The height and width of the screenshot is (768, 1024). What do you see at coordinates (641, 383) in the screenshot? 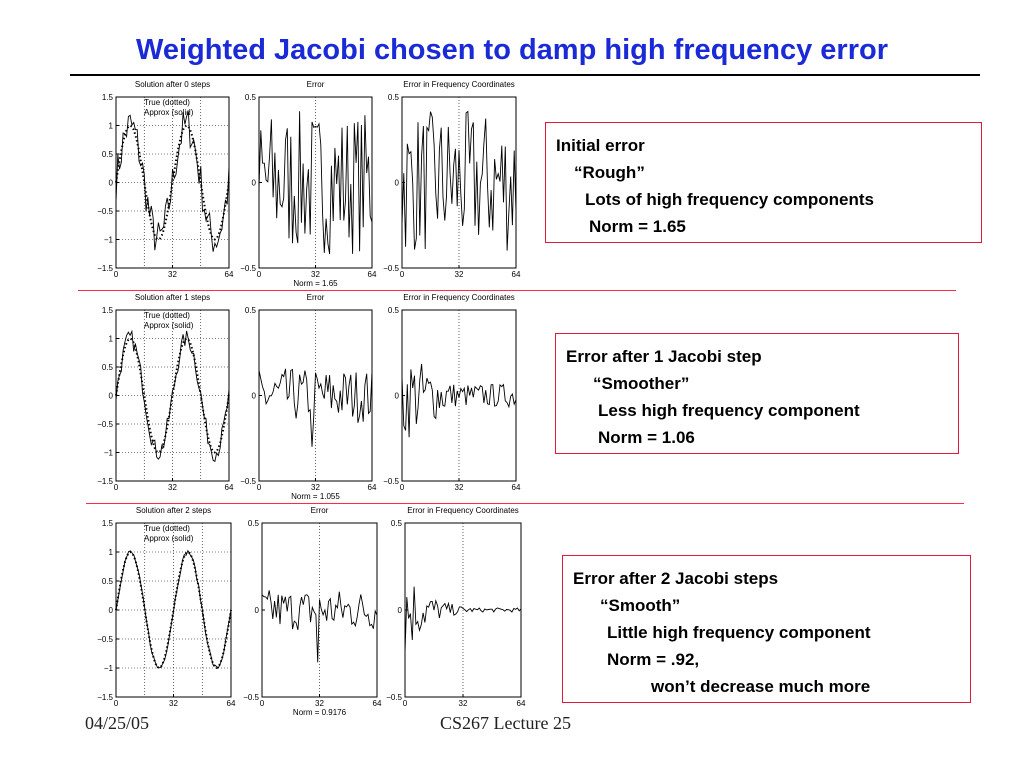
I see `box-line: “Smoother”` at bounding box center [641, 383].